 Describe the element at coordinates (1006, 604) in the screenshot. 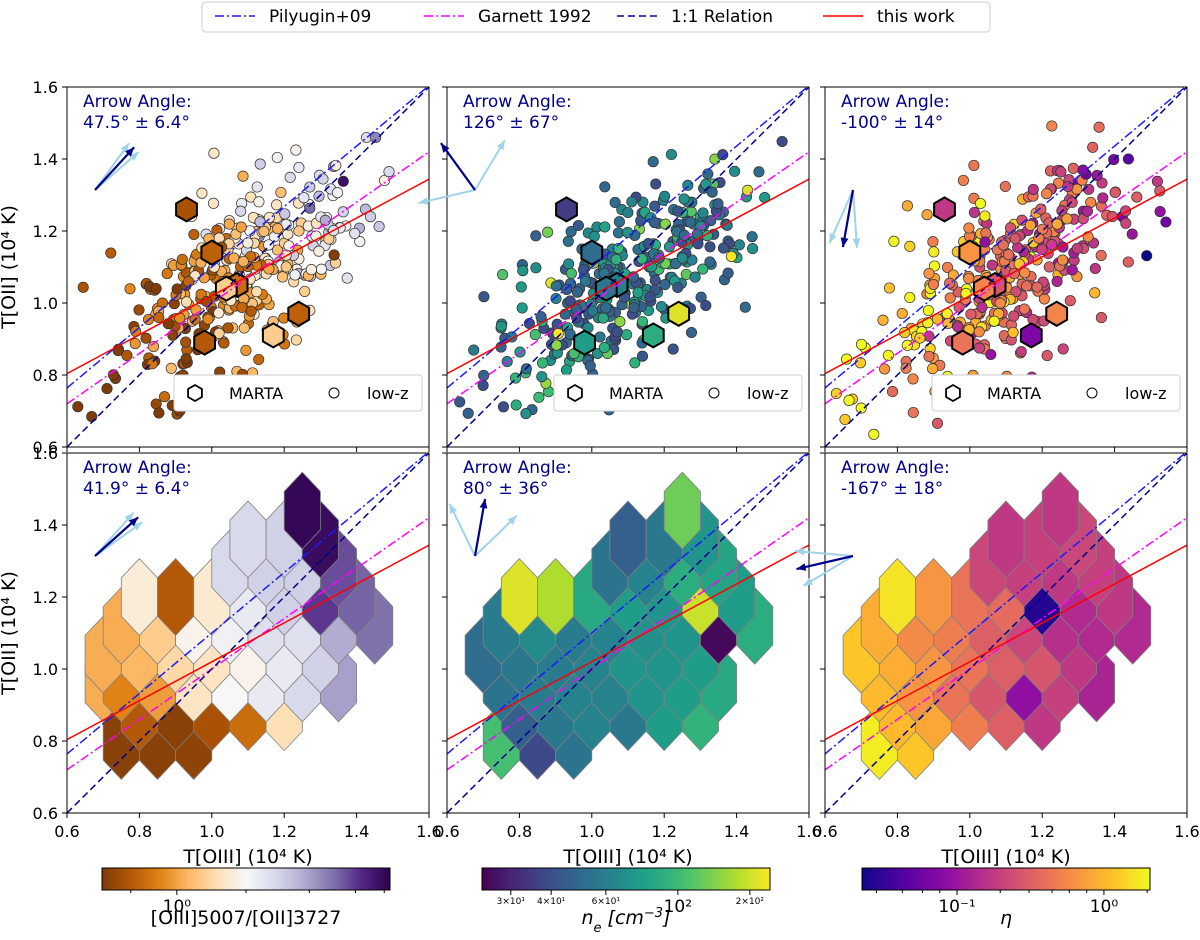

I see `pilyugin-line` at that location.